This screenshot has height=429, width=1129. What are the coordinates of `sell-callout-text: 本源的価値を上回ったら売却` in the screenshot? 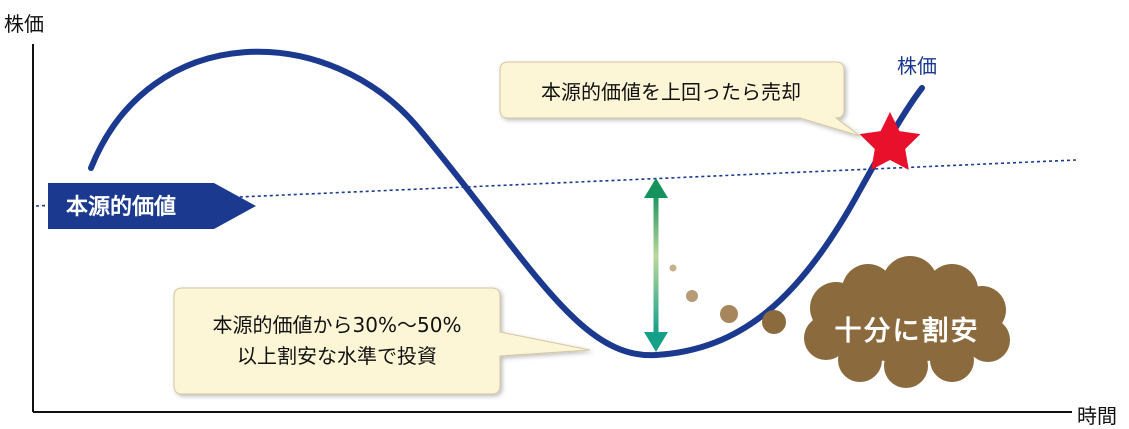 It's located at (671, 91).